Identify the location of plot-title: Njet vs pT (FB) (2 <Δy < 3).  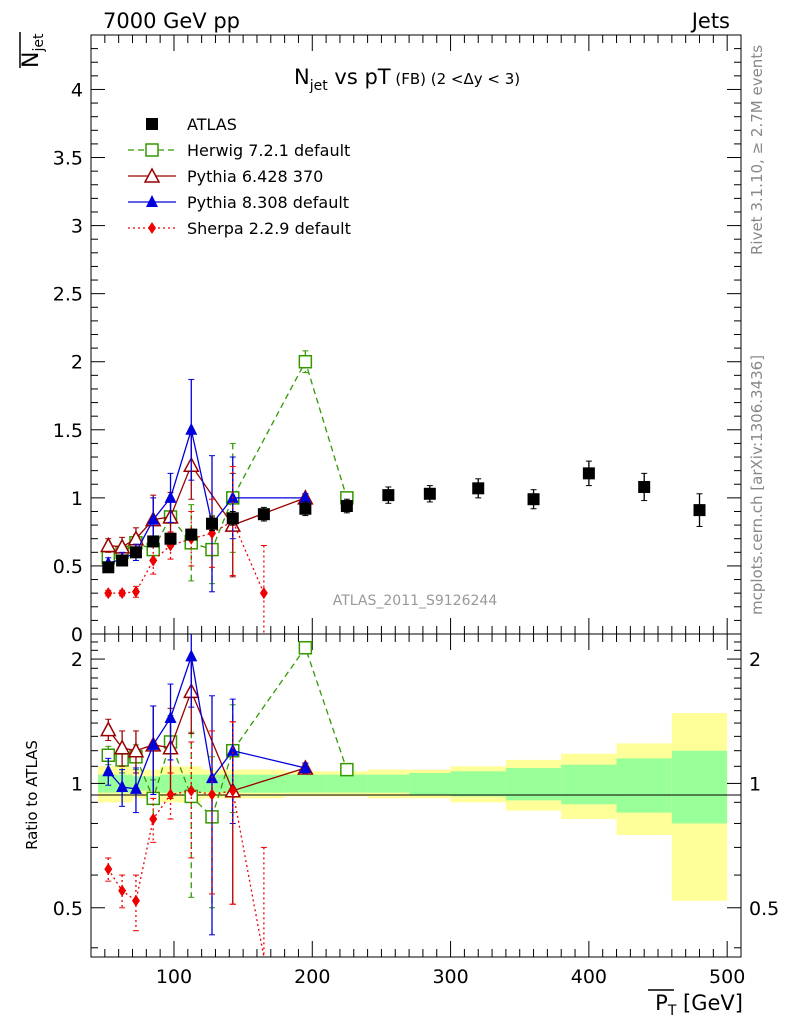
(407, 79).